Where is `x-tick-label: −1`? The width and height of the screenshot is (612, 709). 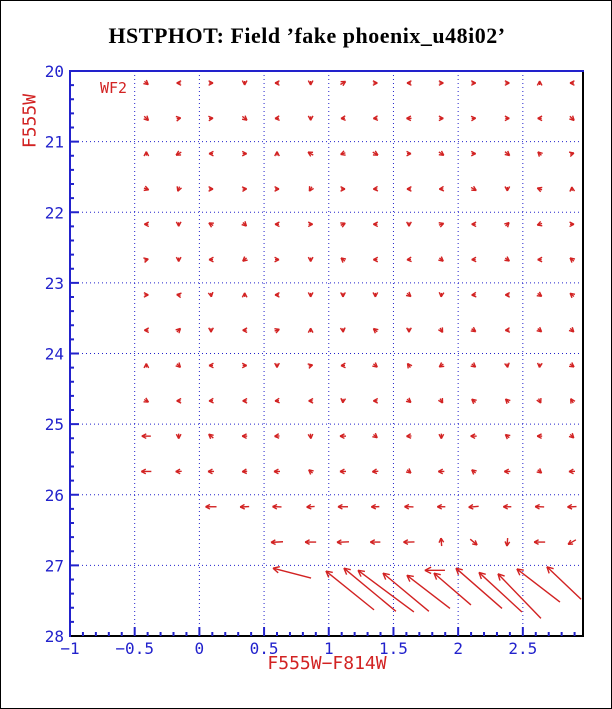
x-tick-label: −1 is located at coordinates (69, 648).